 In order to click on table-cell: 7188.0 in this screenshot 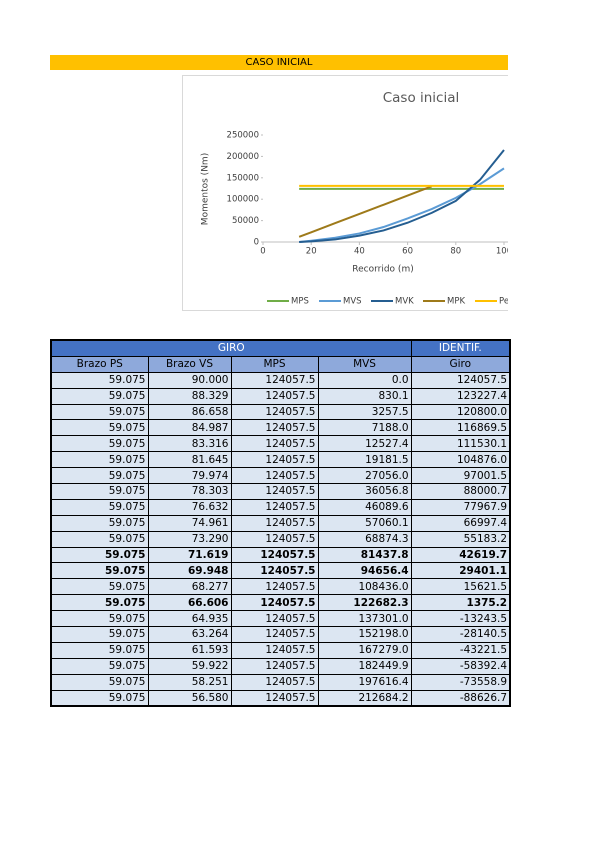, I will do `click(364, 428)`.